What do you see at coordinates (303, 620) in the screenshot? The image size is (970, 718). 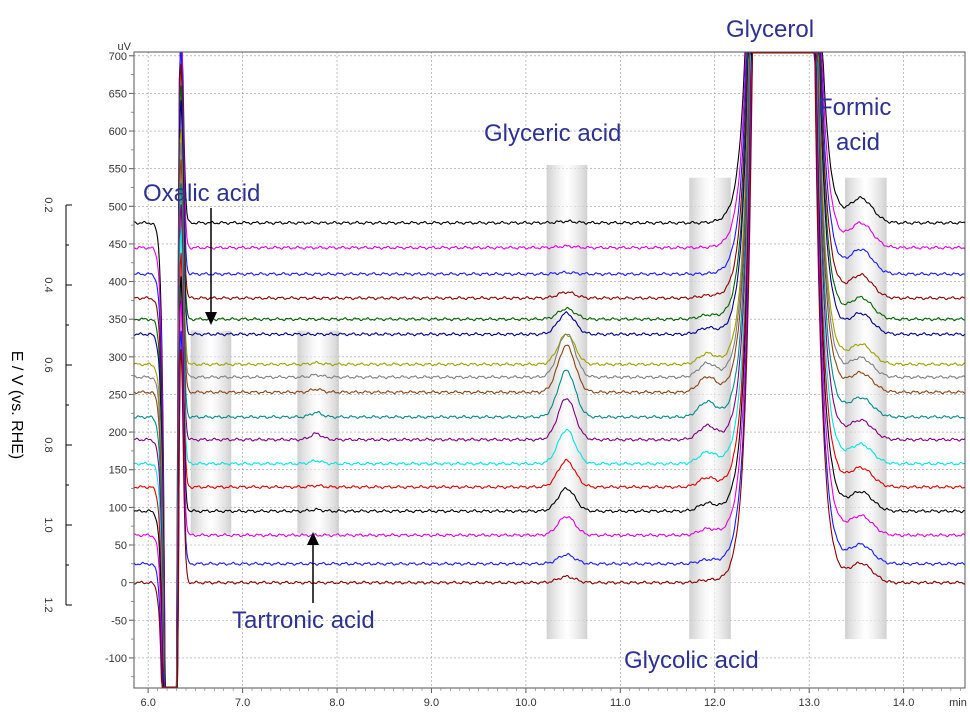 I see `tartronic-acid-label: Tartronic acid` at bounding box center [303, 620].